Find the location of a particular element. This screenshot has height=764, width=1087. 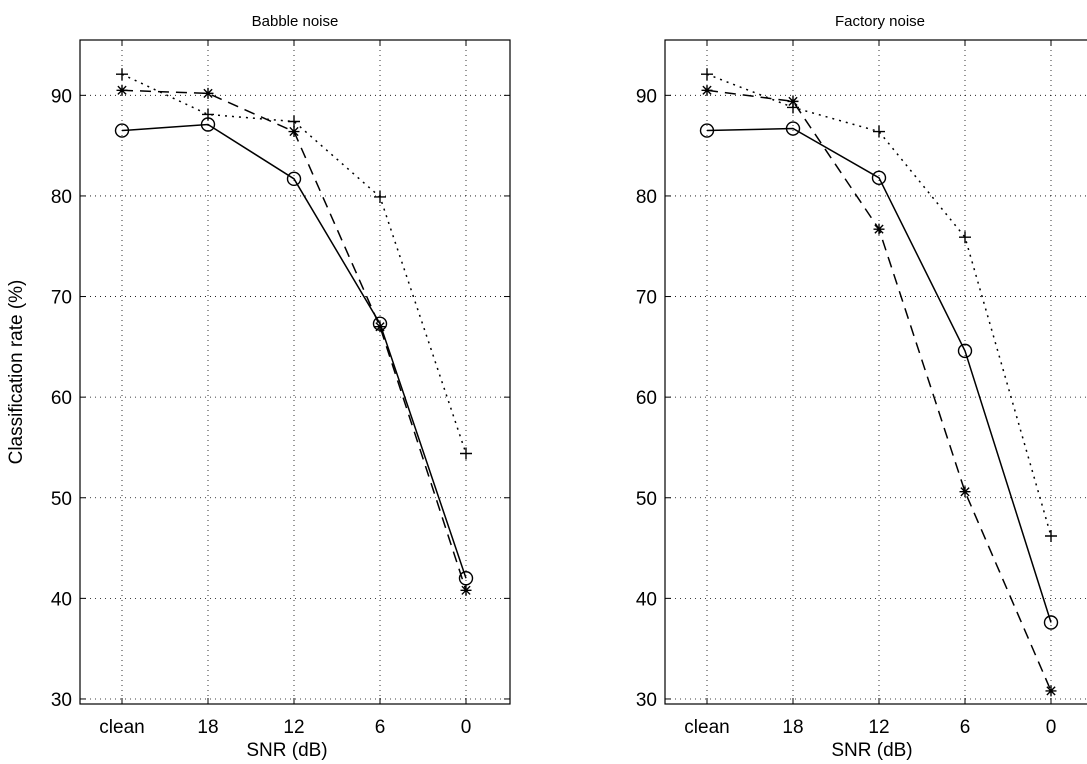

chart-title: Factory noise is located at coordinates (880, 21).